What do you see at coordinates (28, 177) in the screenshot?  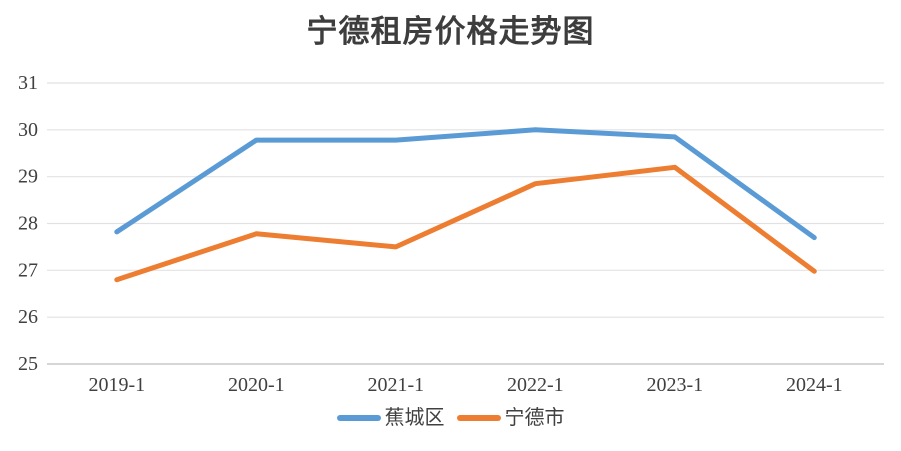 I see `y-tick-label: 29` at bounding box center [28, 177].